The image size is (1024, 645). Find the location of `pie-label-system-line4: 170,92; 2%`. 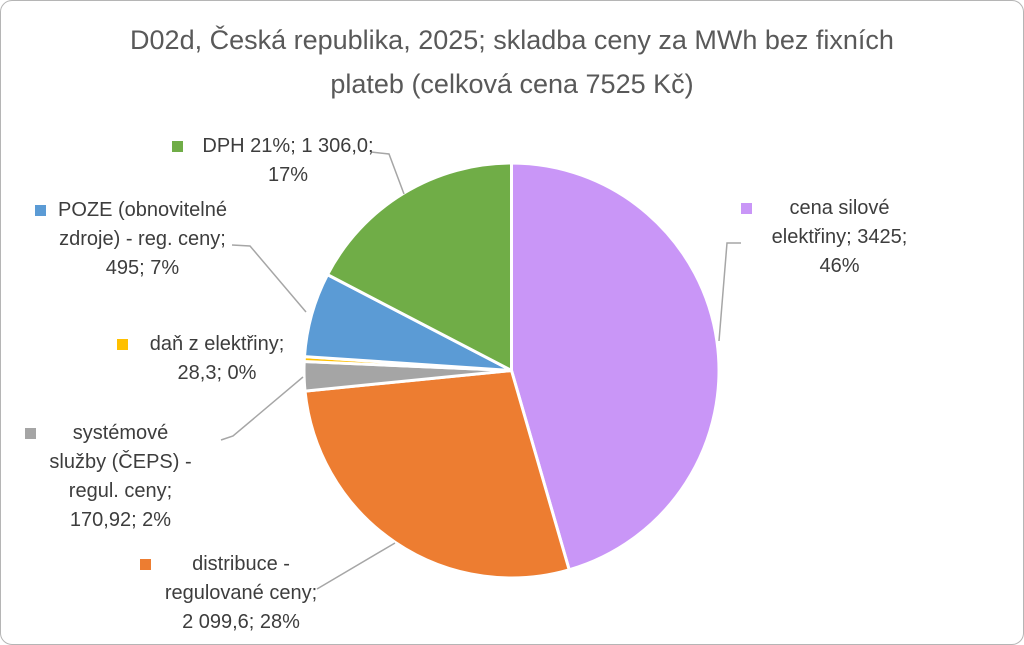

pie-label-system-line4: 170,92; 2% is located at coordinates (120, 520).